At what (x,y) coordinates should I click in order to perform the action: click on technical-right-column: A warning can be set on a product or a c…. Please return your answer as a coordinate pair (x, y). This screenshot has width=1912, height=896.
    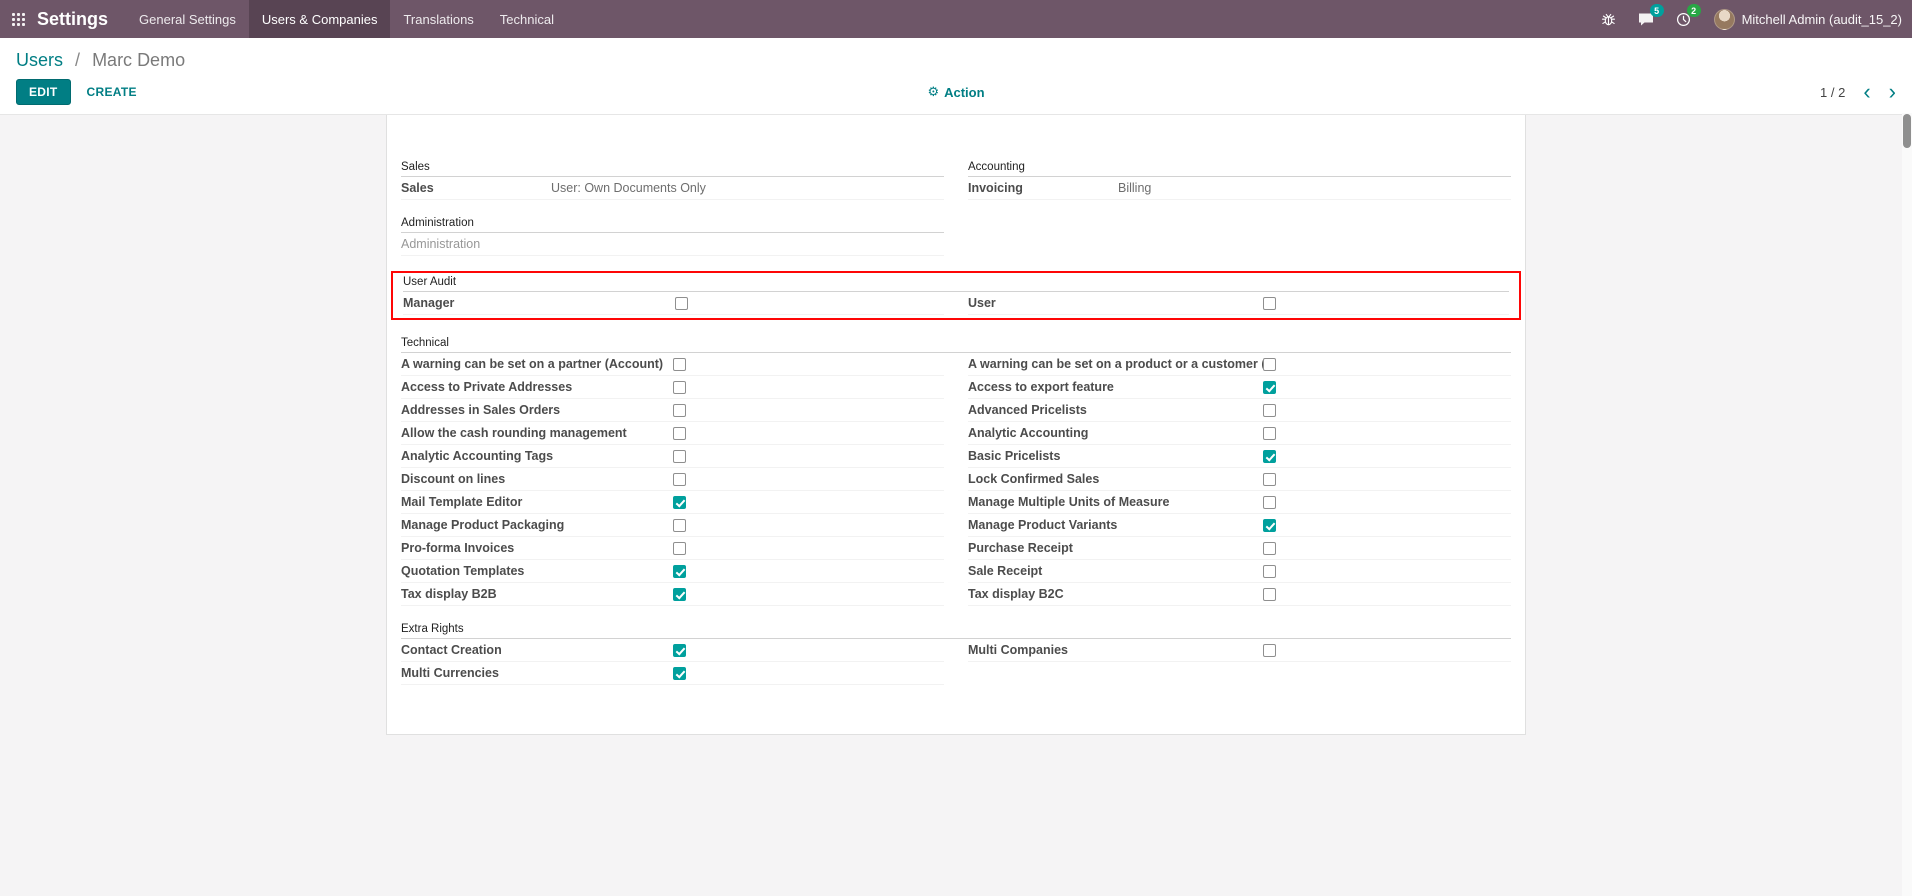
    Looking at the image, I should click on (1239, 479).